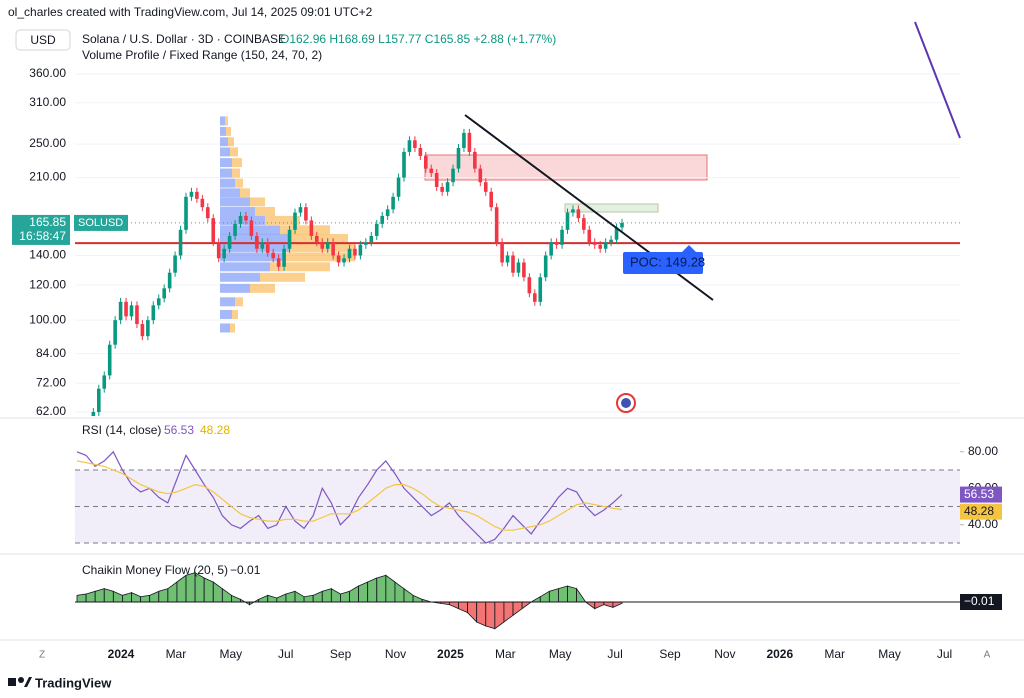  I want to click on currency-button, so click(43, 40).